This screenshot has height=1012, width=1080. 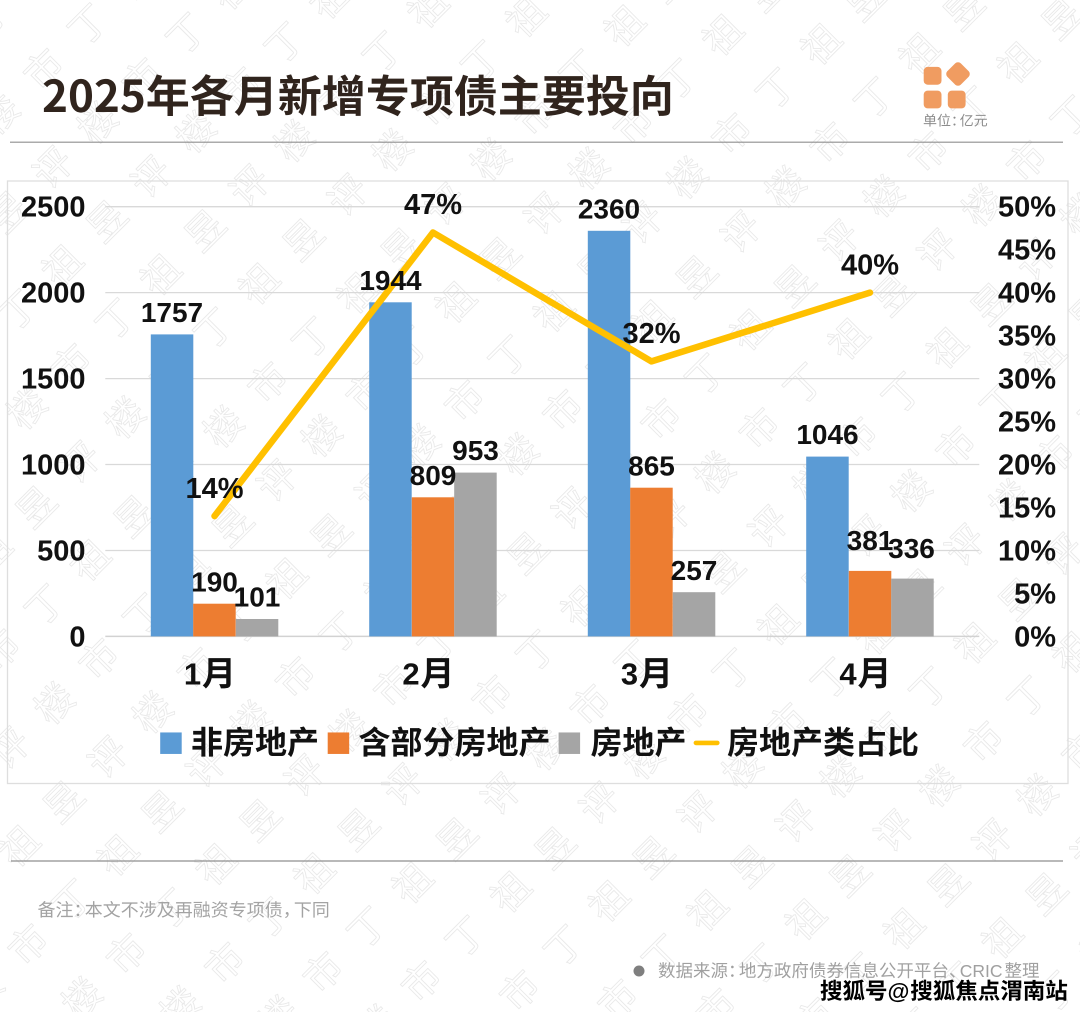 I want to click on svg-text: 1000, so click(x=53, y=466).